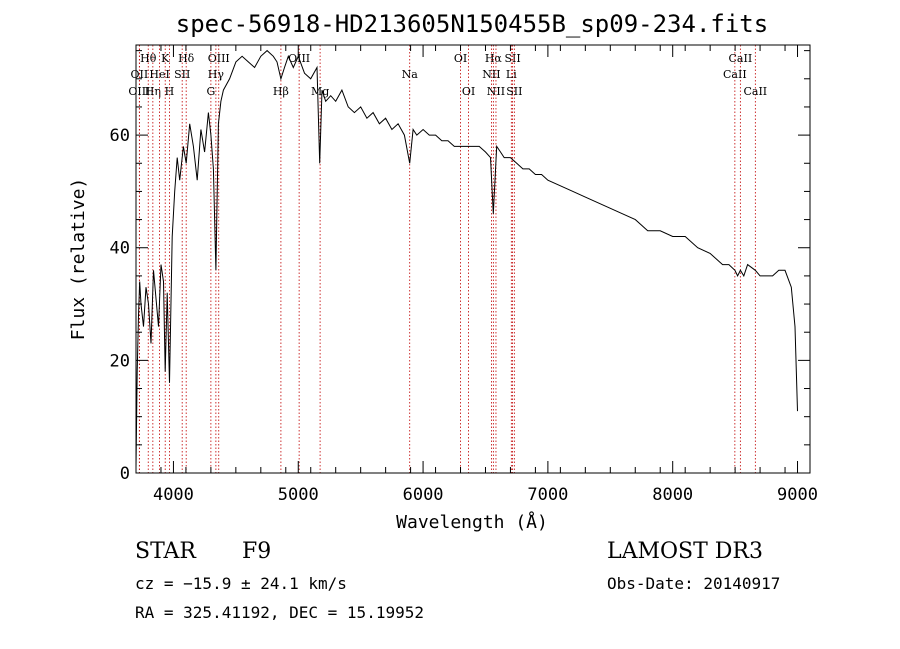 The image size is (900, 649). I want to click on line-marker-label: Hη, so click(153, 91).